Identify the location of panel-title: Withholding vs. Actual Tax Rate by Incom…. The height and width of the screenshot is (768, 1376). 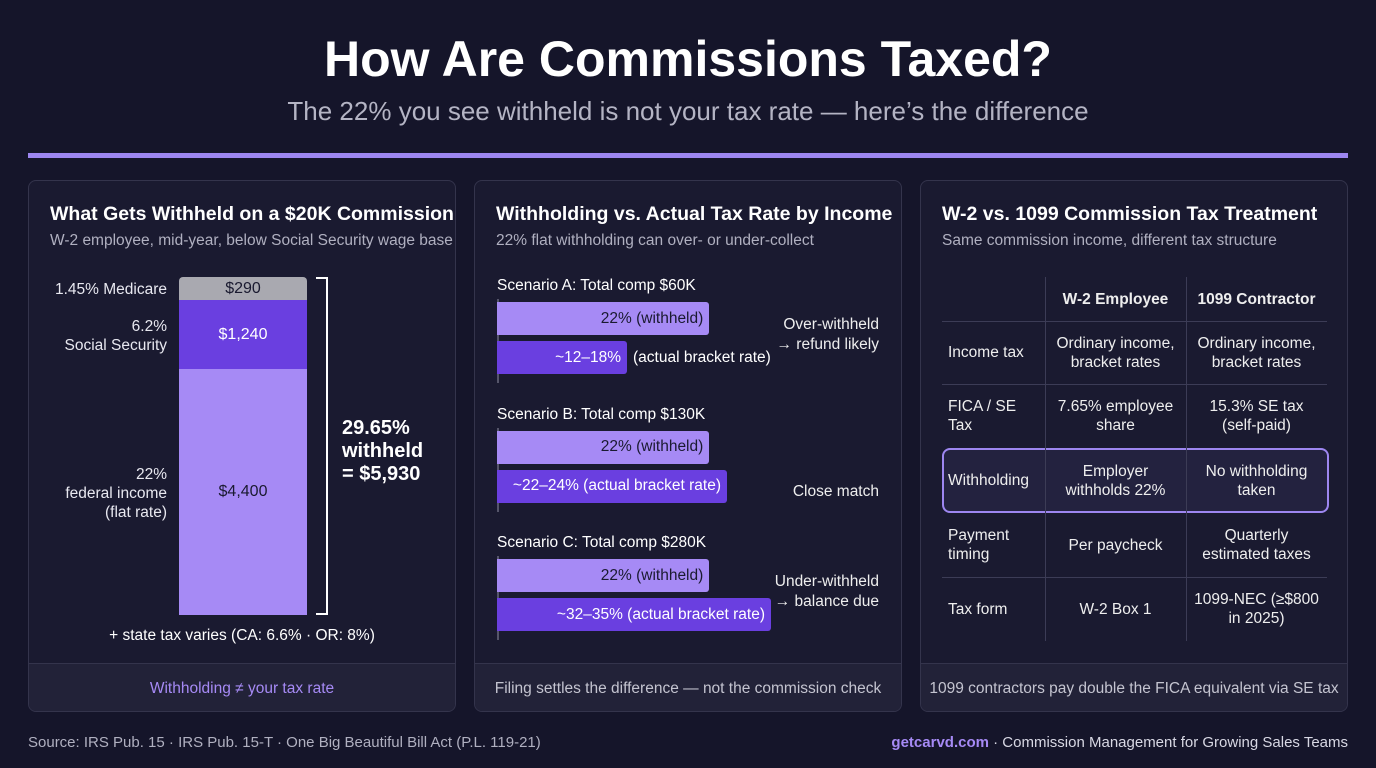
(694, 214).